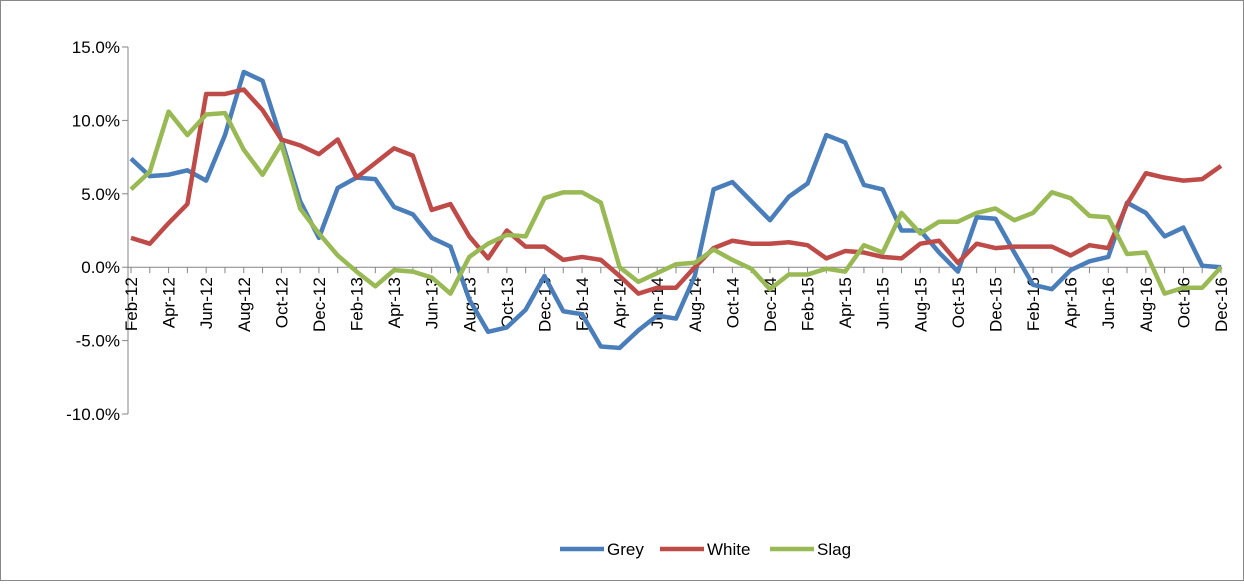 The width and height of the screenshot is (1244, 586). What do you see at coordinates (96, 120) in the screenshot?
I see `y-tick-label: 10.0%` at bounding box center [96, 120].